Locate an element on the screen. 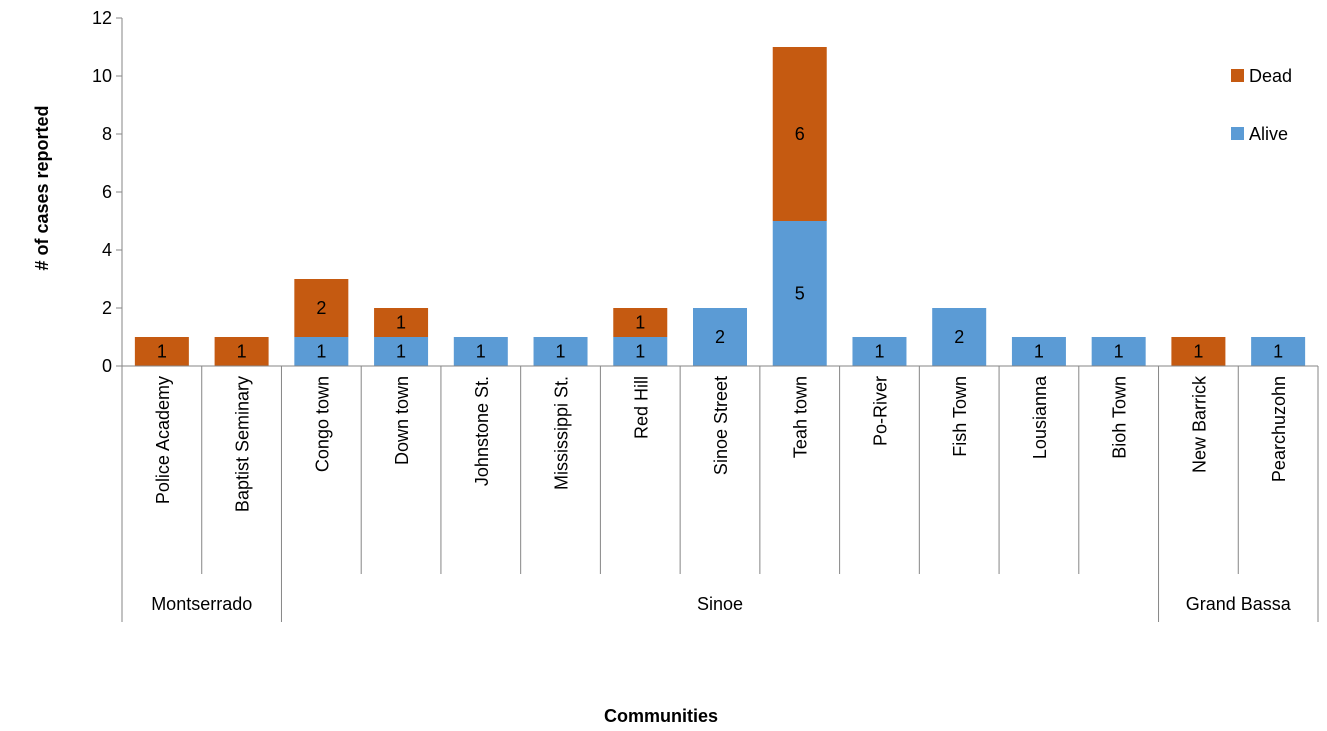 The width and height of the screenshot is (1327, 731). x-category-label: Sinoe Street is located at coordinates (721, 425).